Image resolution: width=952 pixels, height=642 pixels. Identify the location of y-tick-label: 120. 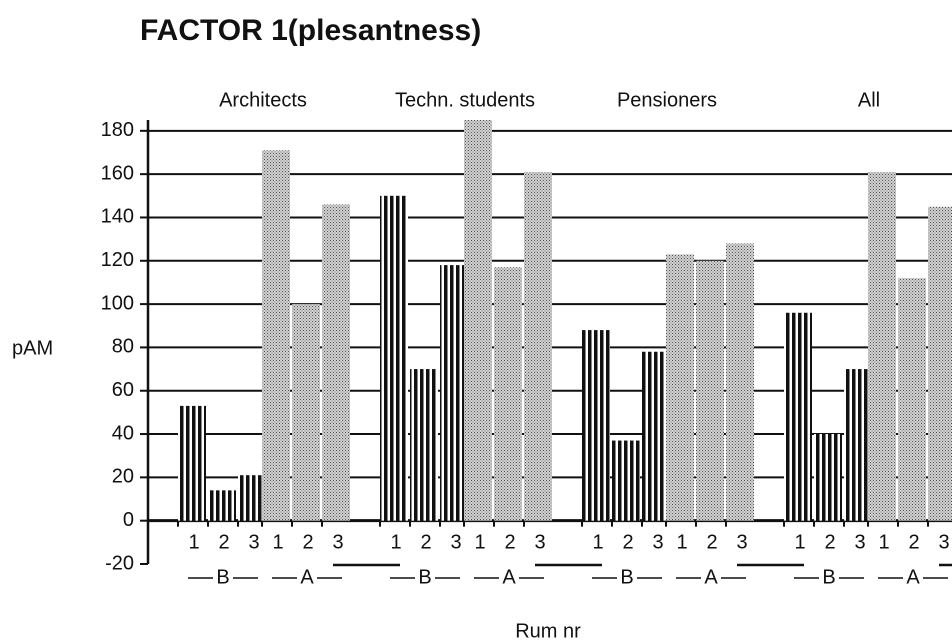
(117, 260).